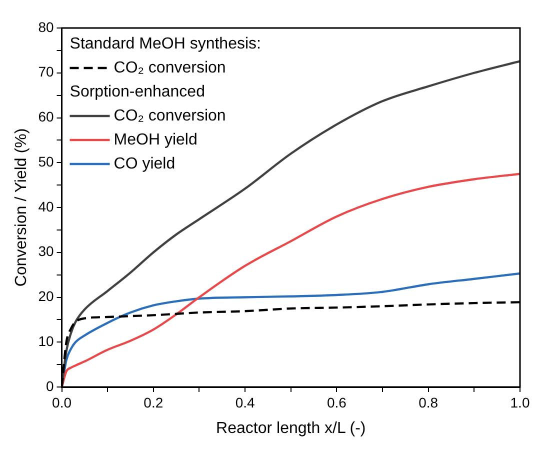 The image size is (536, 456). Describe the element at coordinates (46, 116) in the screenshot. I see `y-tick-label: 60` at that location.